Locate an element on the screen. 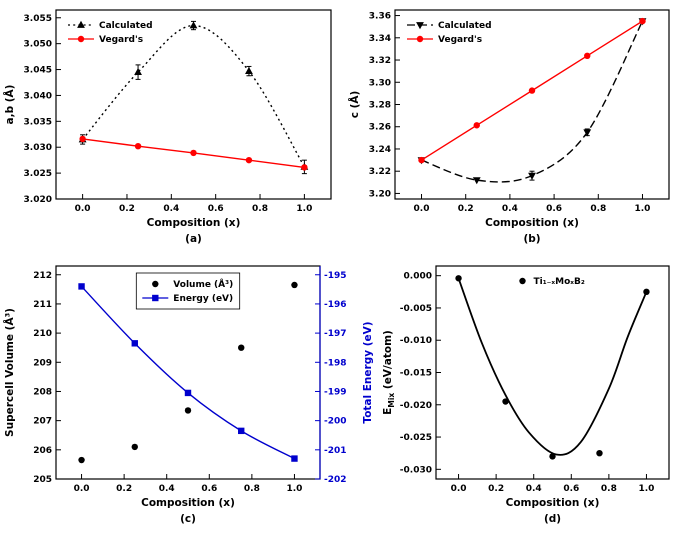 The image size is (685, 537). legend-label: Calculated is located at coordinates (465, 26).